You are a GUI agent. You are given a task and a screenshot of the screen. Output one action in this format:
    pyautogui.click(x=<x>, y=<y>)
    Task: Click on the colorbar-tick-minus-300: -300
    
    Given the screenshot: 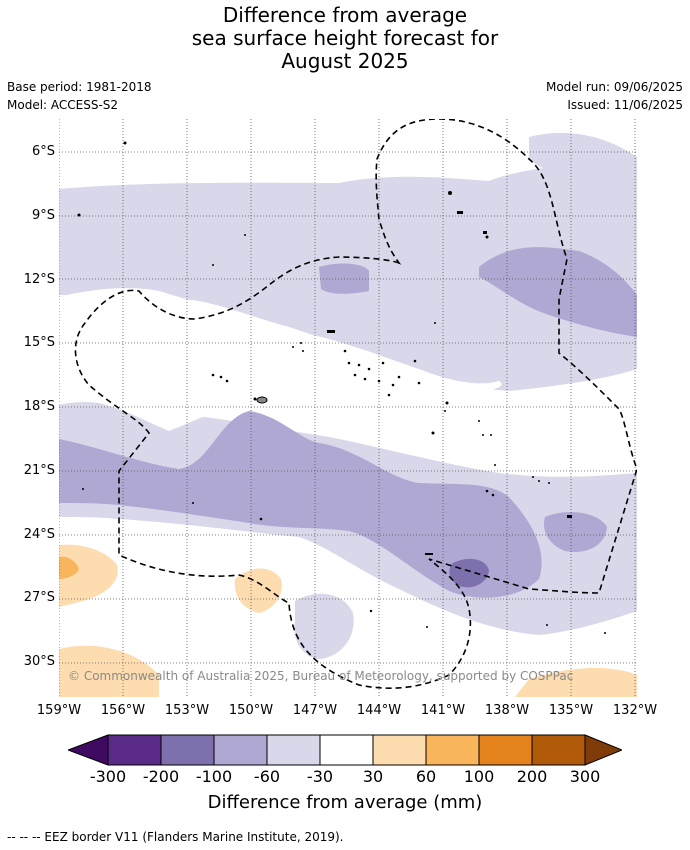 What is the action you would take?
    pyautogui.click(x=108, y=776)
    